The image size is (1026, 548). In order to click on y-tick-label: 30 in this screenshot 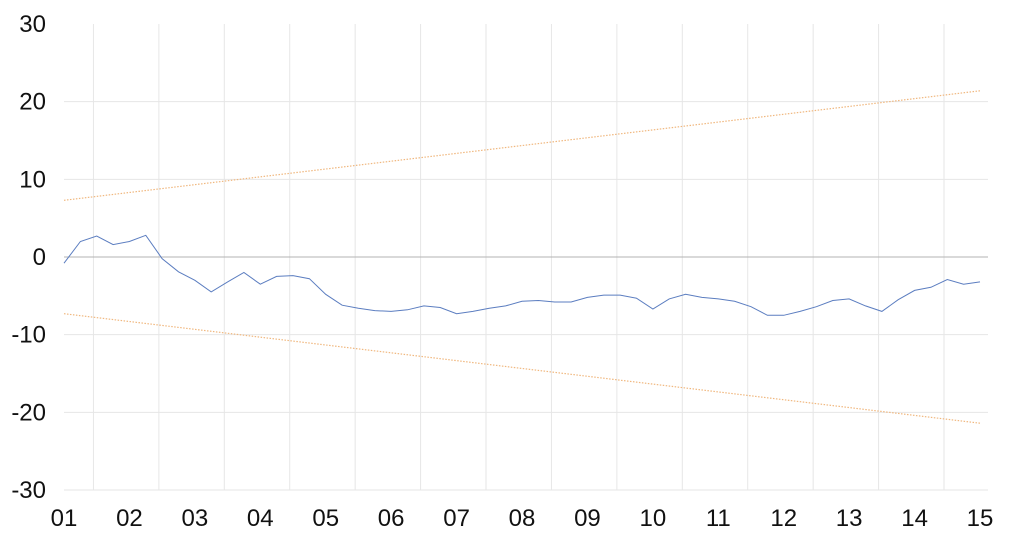, I will do `click(32, 24)`.